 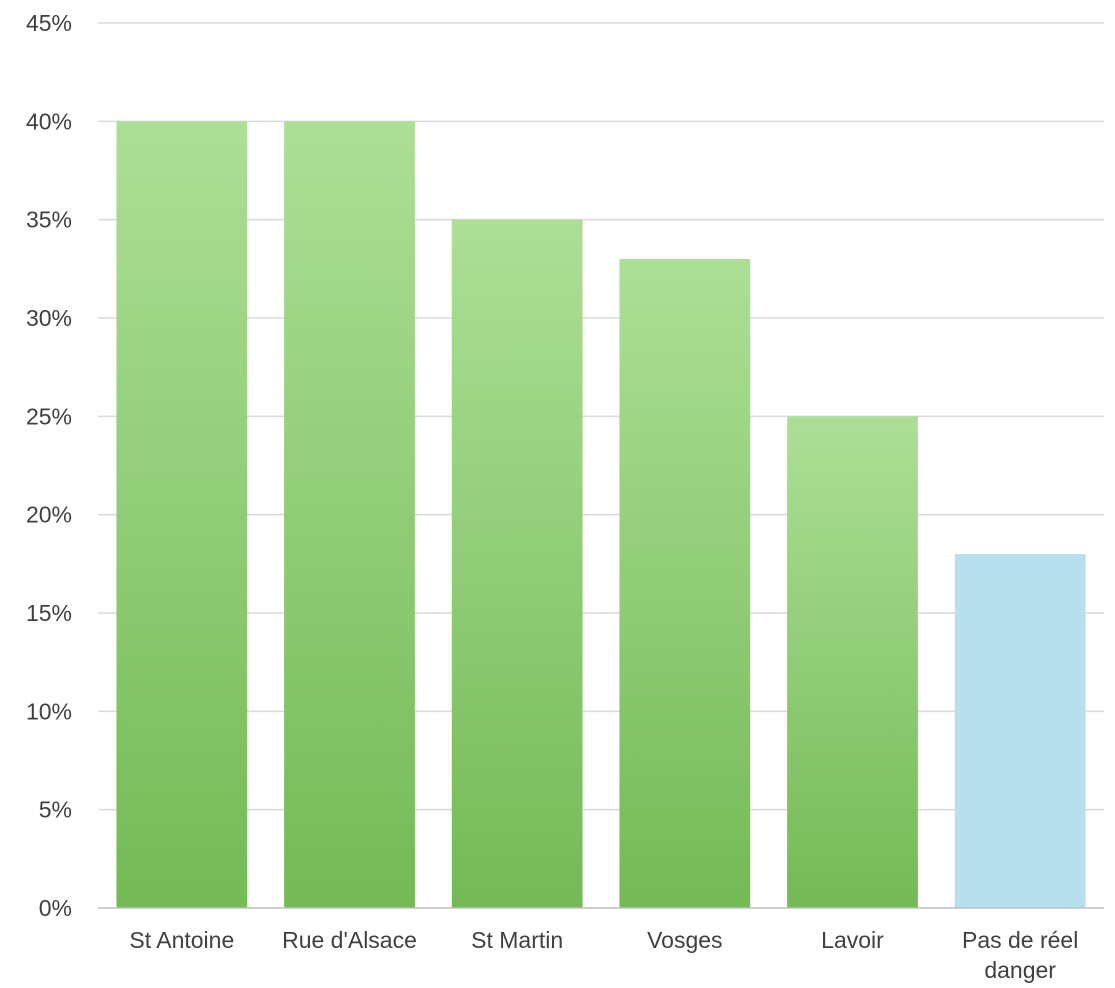 I want to click on y-axis-tick-labels: 0% 5% 10% 15% 20% 25% 30% 35% 40% 45%, so click(x=49, y=465).